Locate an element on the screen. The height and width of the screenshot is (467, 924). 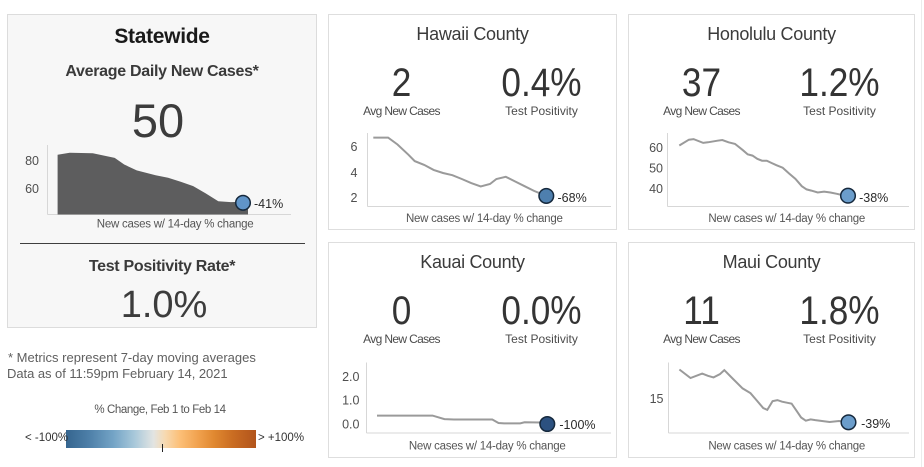
svg-text: -39% is located at coordinates (875, 424).